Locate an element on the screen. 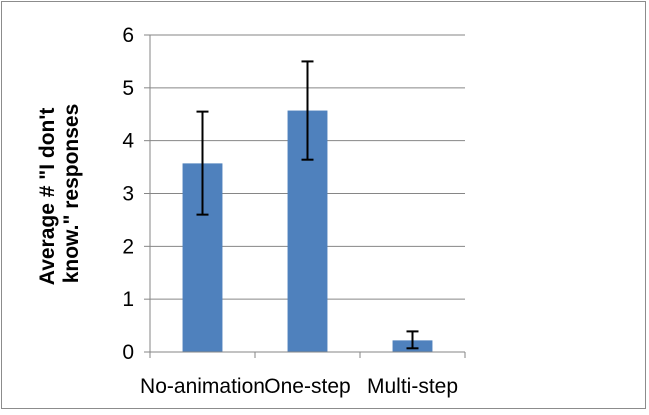 The height and width of the screenshot is (415, 649). y-axis-title-line-1: Average # "I don't is located at coordinates (47, 197).